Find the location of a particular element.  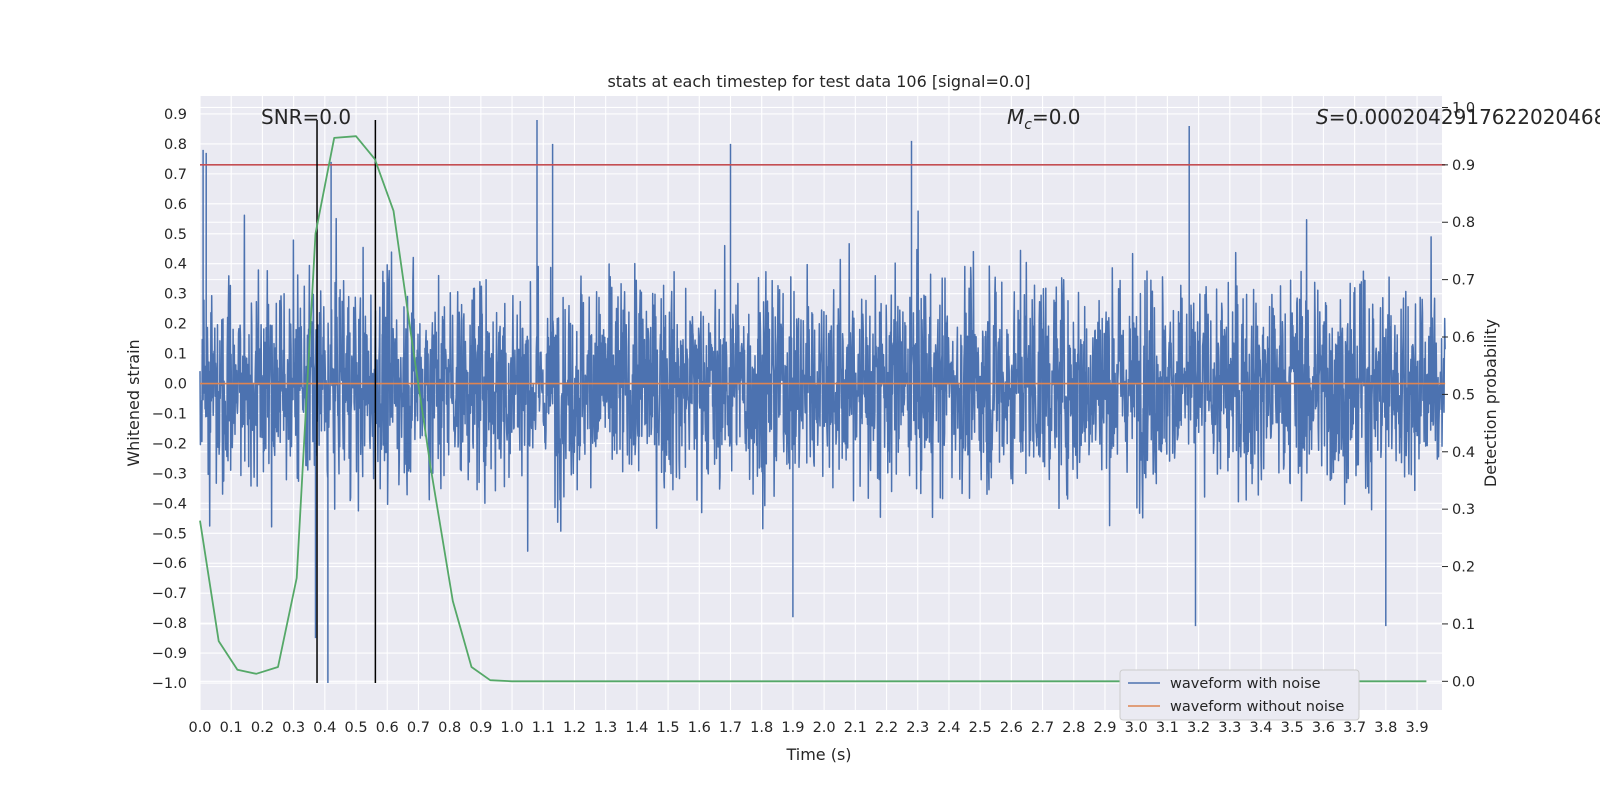

x-tick-label: 2.6 is located at coordinates (1011, 728).